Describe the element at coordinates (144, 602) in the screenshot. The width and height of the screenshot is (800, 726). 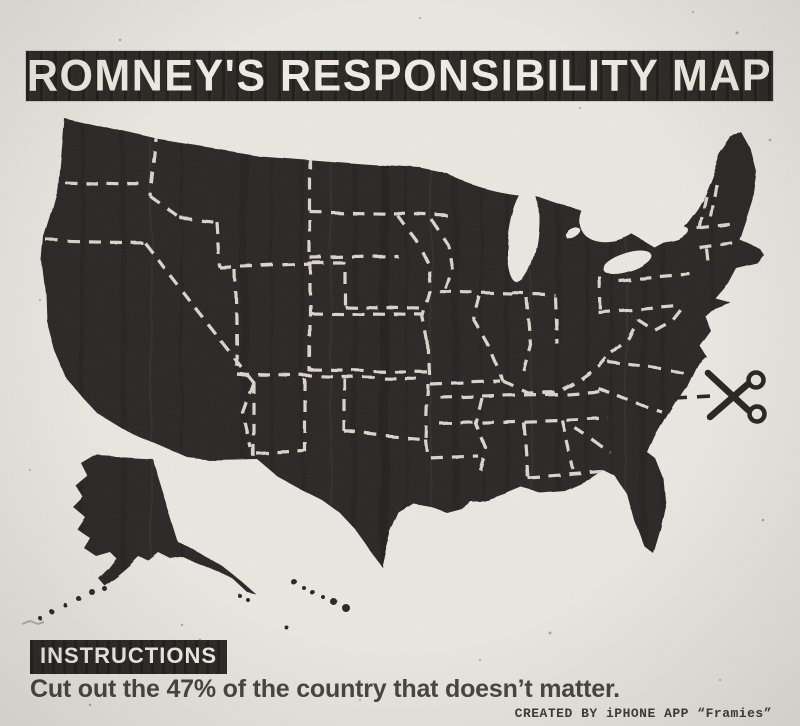
I see `aleutian-islands` at that location.